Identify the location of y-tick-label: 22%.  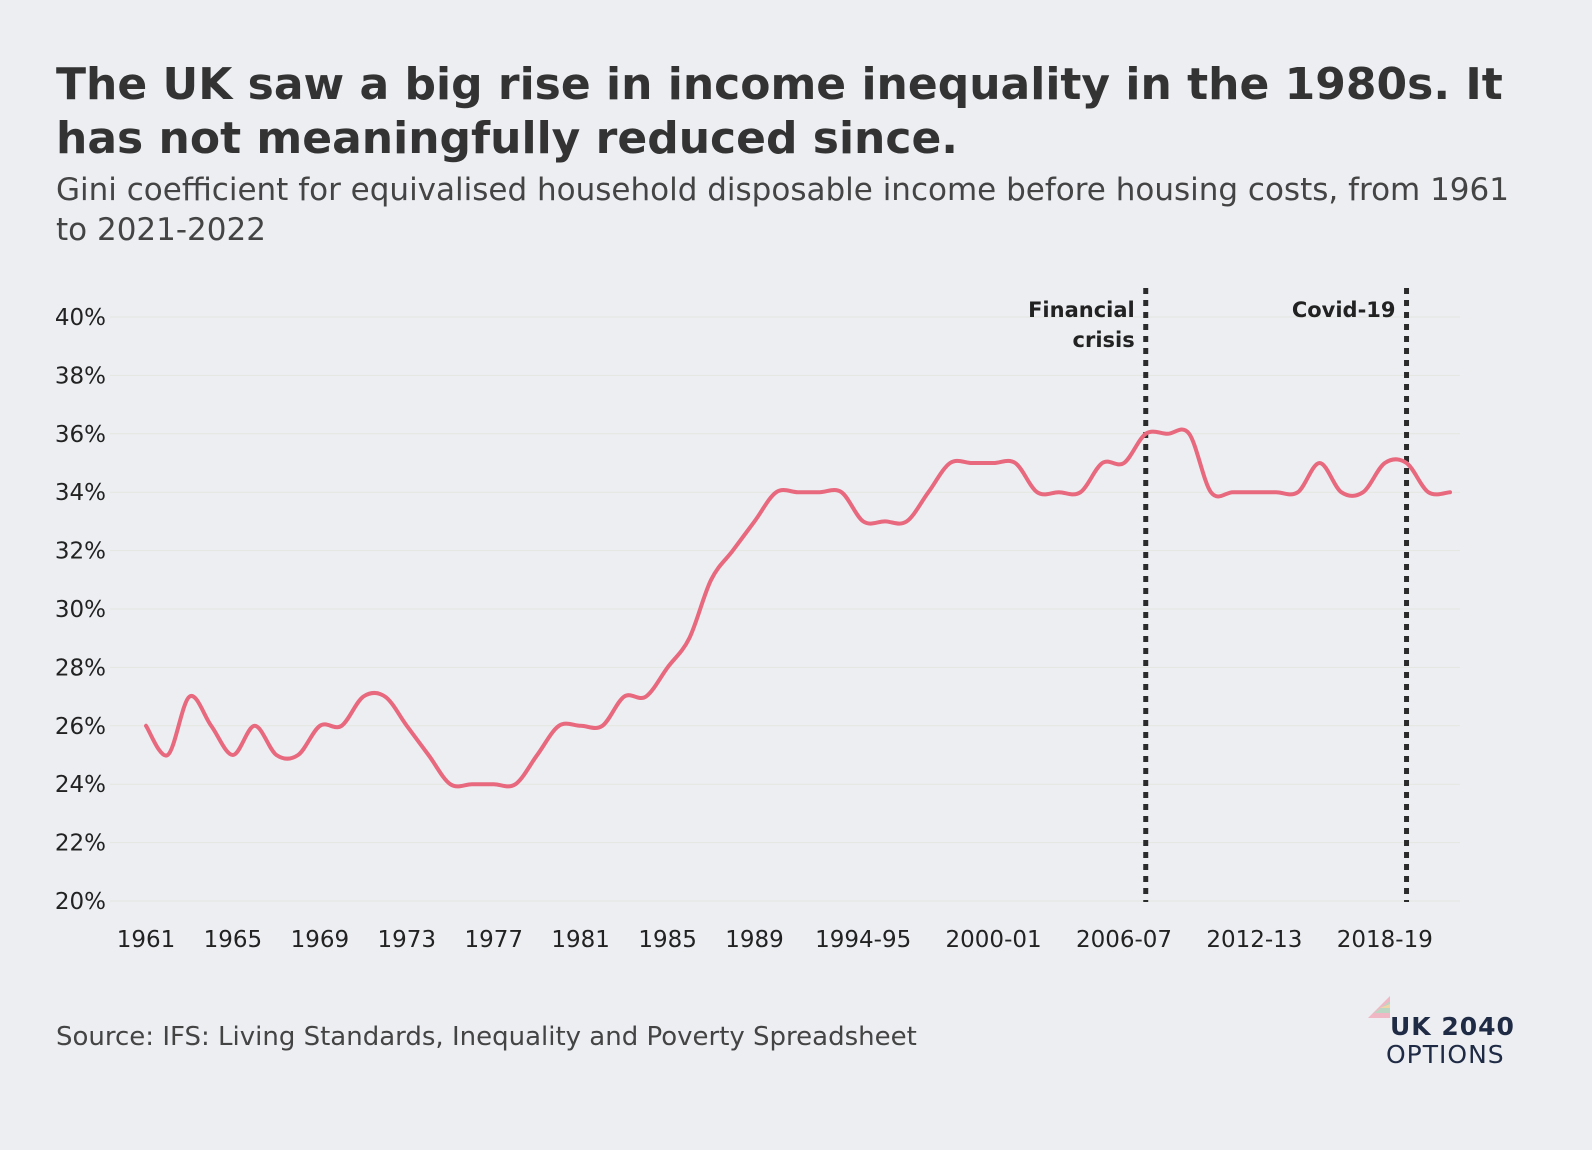
(80, 844).